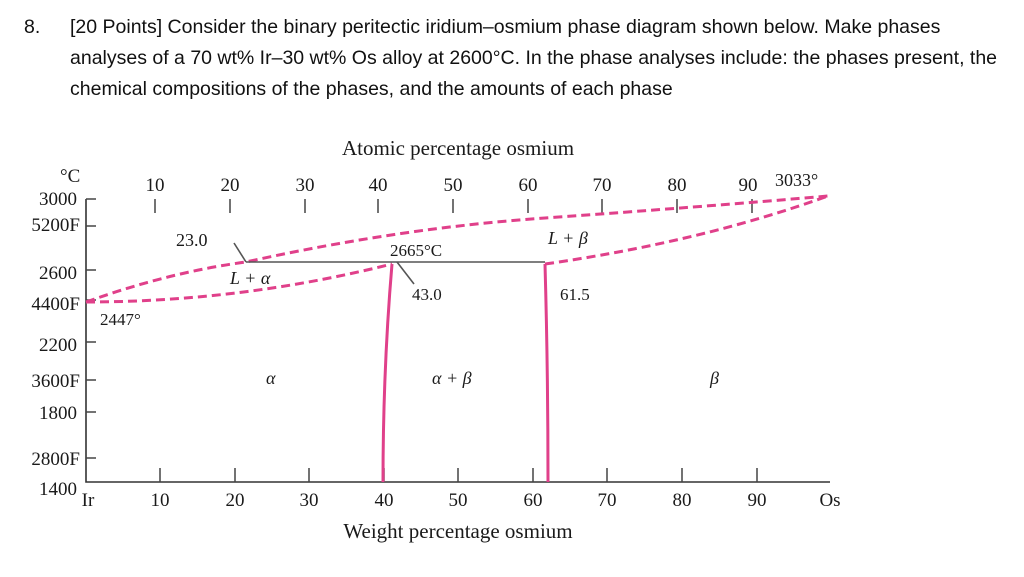 The width and height of the screenshot is (1024, 577). Describe the element at coordinates (192, 240) in the screenshot. I see `alpha-limit-value: 23.0` at that location.